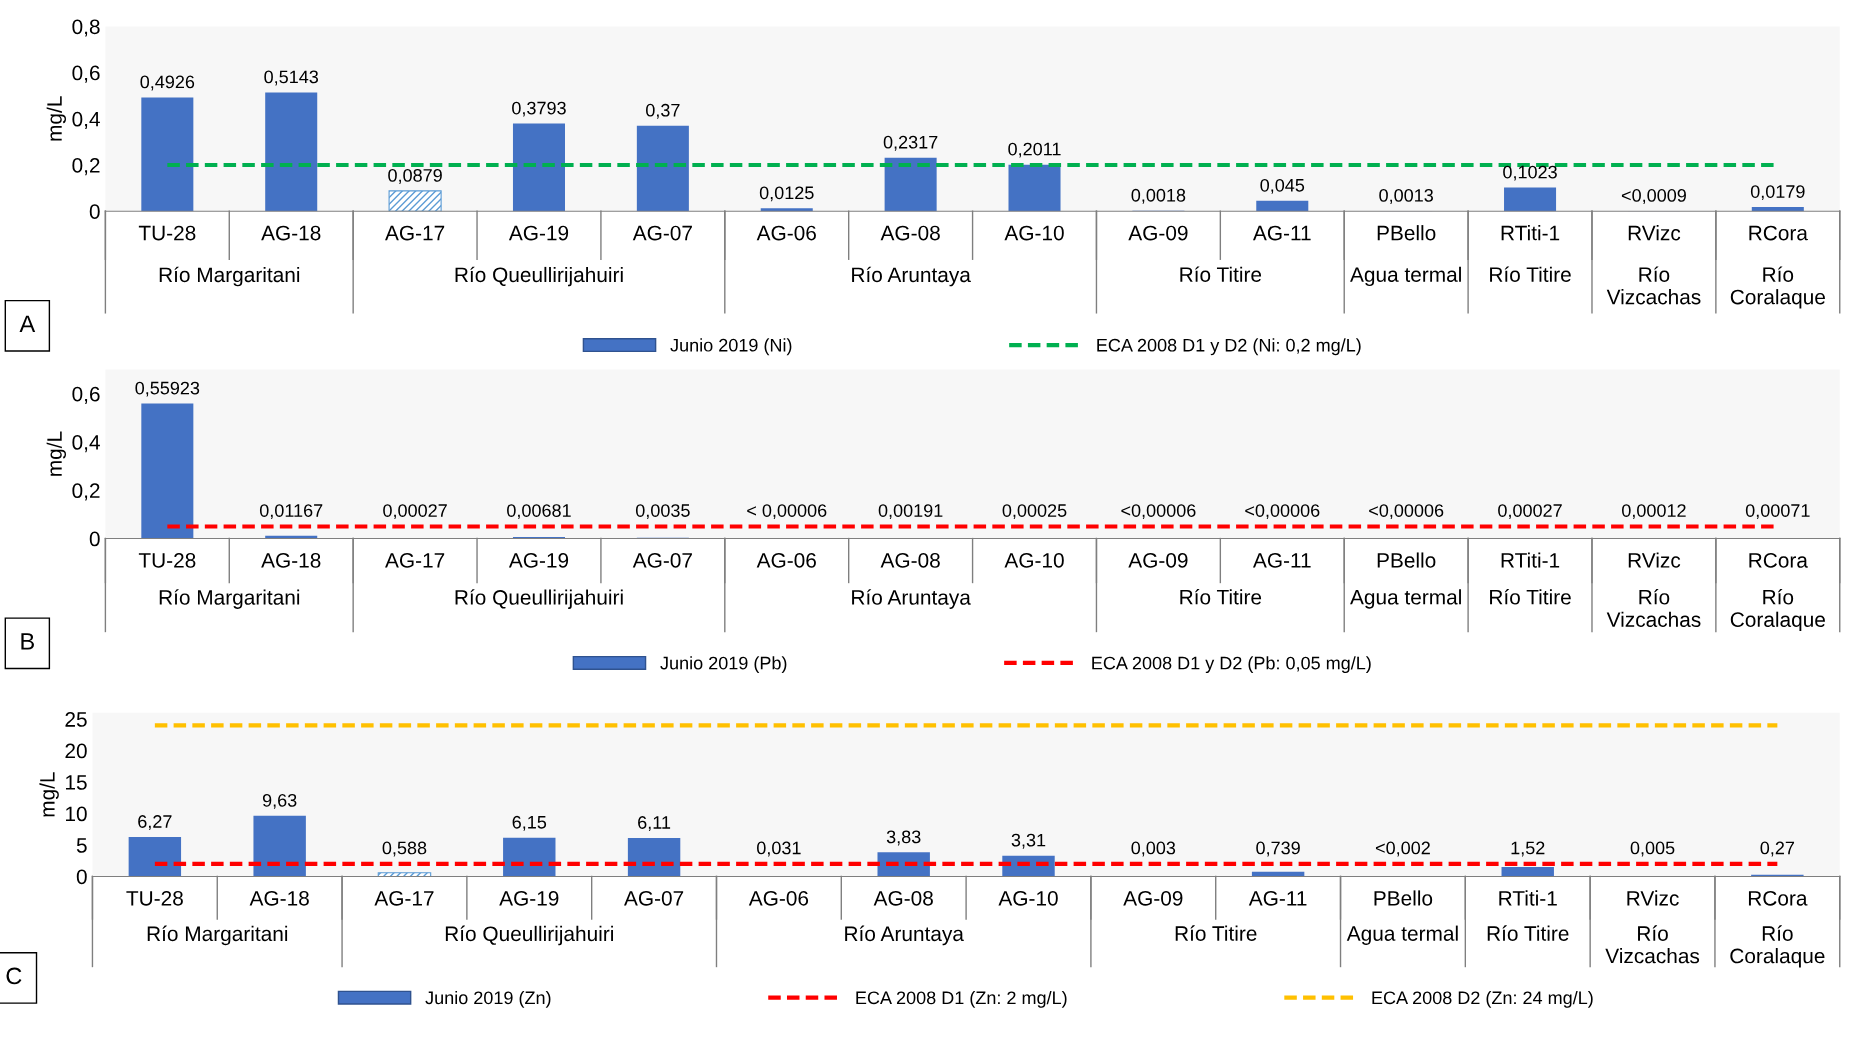 The width and height of the screenshot is (1849, 1056). What do you see at coordinates (167, 233) in the screenshot?
I see `x-tick-label: TU-28` at bounding box center [167, 233].